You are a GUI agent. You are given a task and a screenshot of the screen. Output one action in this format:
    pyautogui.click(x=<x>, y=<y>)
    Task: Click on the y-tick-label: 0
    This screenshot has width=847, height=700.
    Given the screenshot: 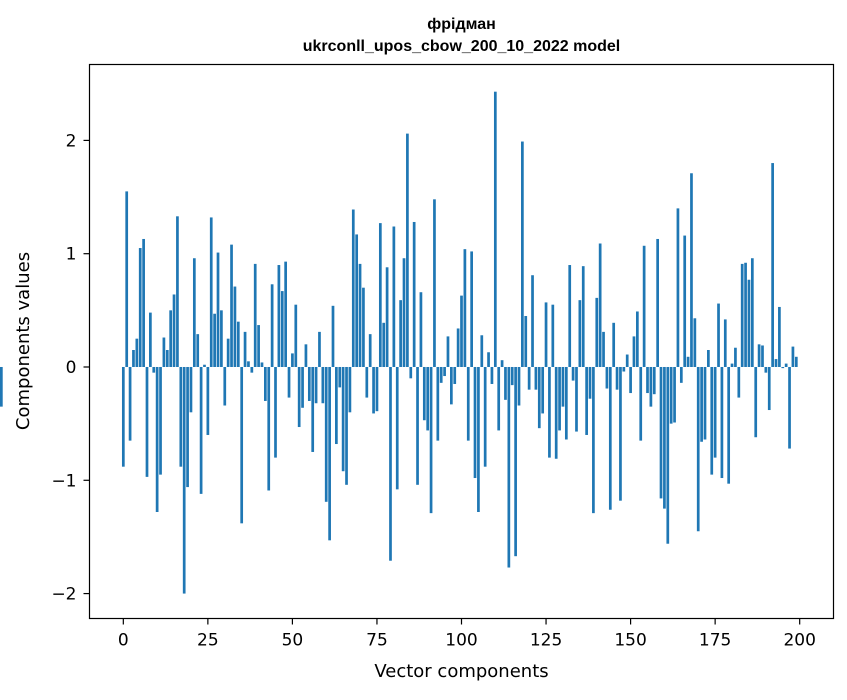 What is the action you would take?
    pyautogui.click(x=71, y=368)
    